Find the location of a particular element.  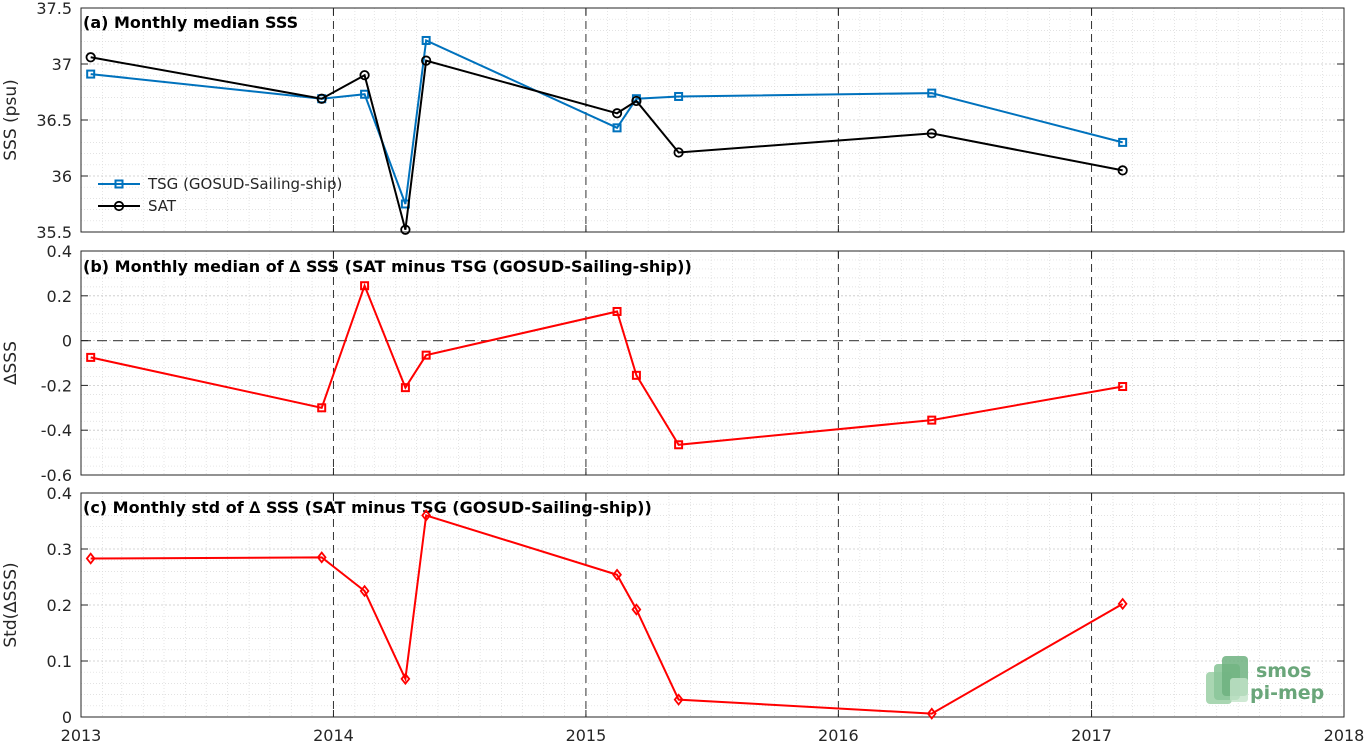

x-tick-label: 2015 is located at coordinates (586, 735).